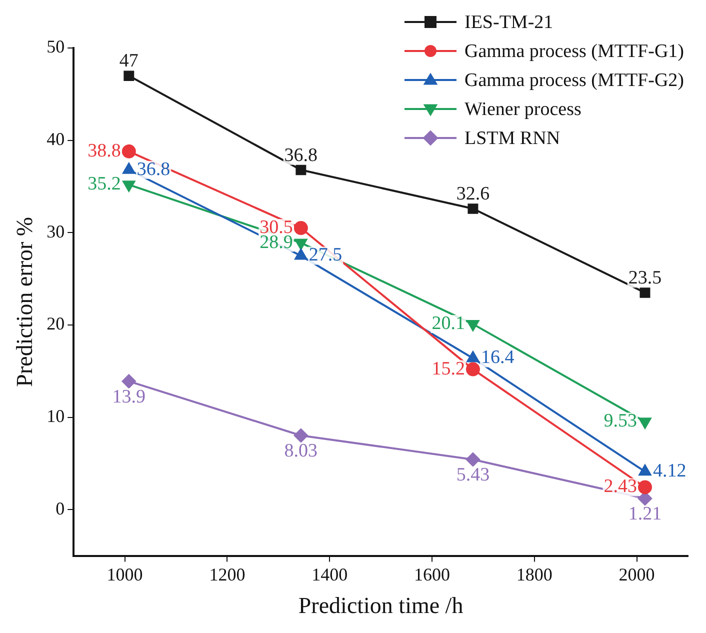 This screenshot has width=706, height=633. What do you see at coordinates (104, 184) in the screenshot?
I see `data-label: 35.2` at bounding box center [104, 184].